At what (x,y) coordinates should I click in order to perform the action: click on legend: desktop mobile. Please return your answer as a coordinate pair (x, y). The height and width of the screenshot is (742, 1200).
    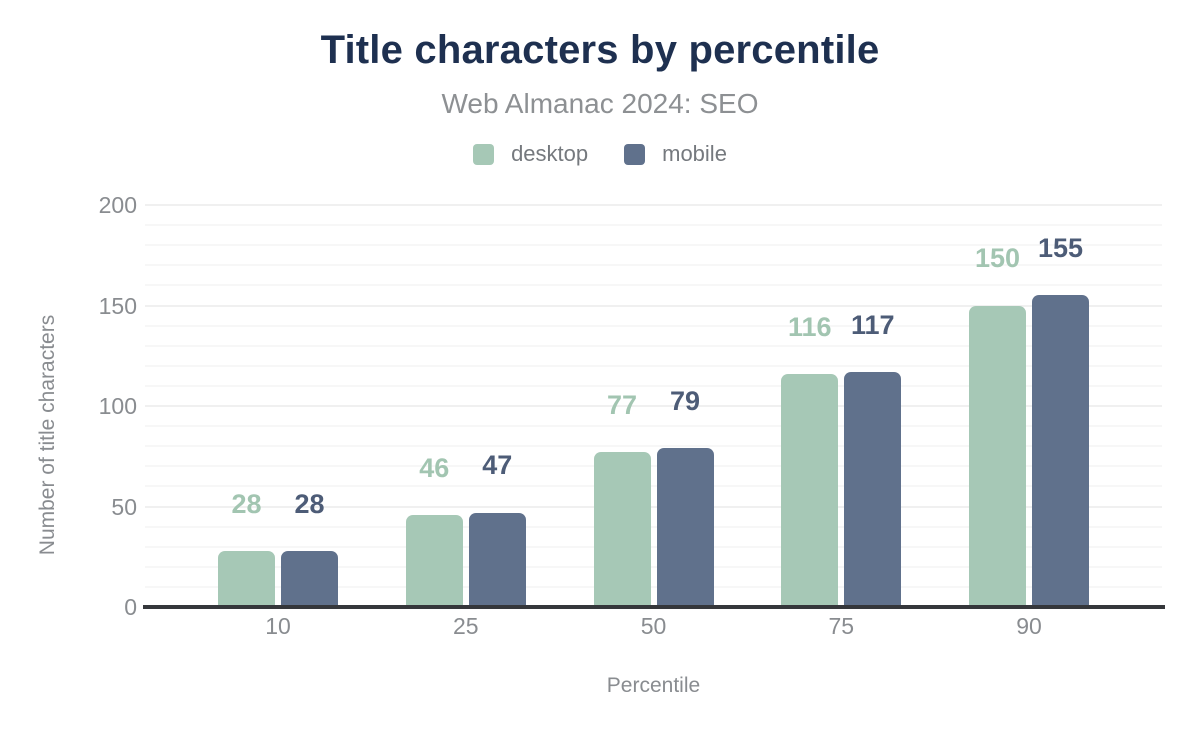
    Looking at the image, I should click on (600, 154).